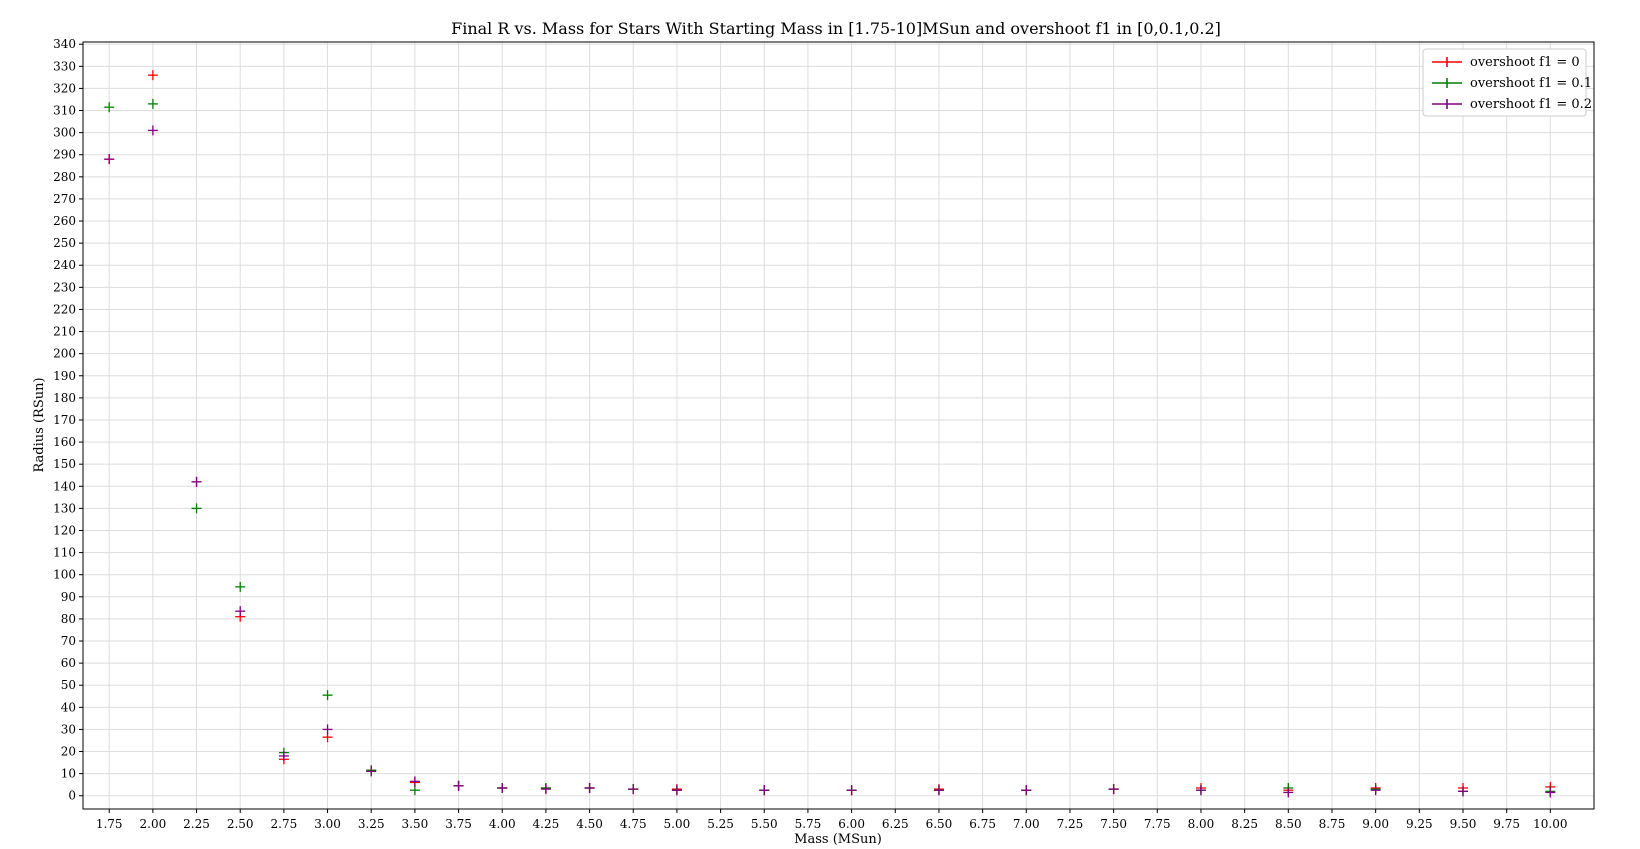  What do you see at coordinates (68, 774) in the screenshot?
I see `y-tick-label: 10` at bounding box center [68, 774].